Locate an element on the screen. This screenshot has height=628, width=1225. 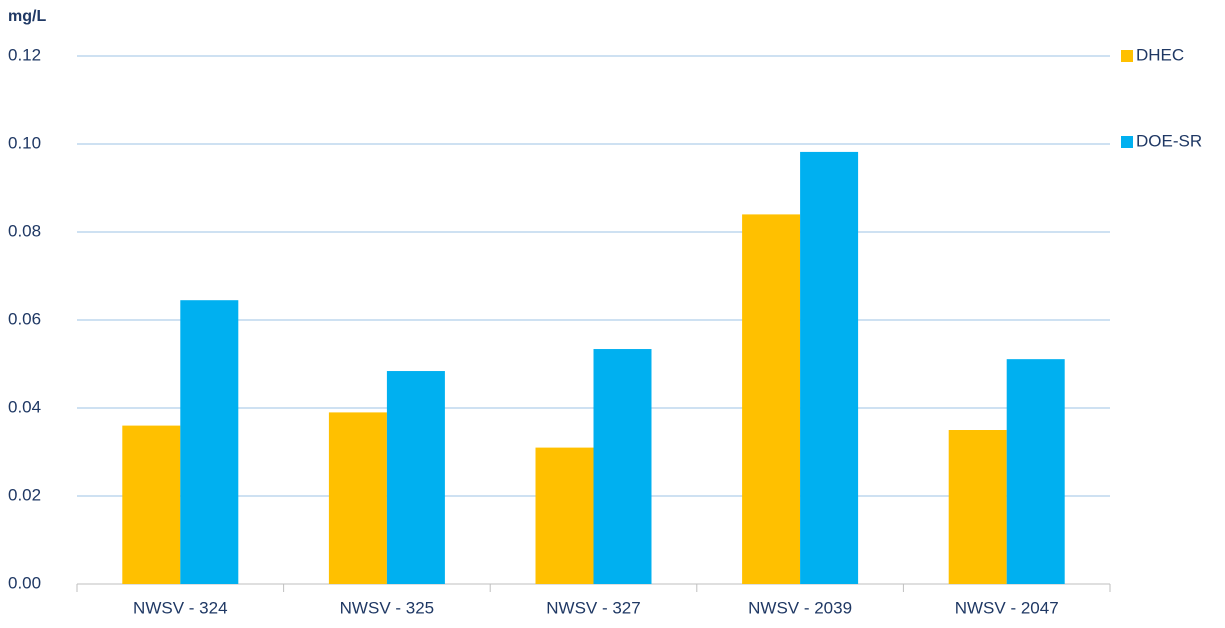
legend-label: DHEC is located at coordinates (1160, 54).